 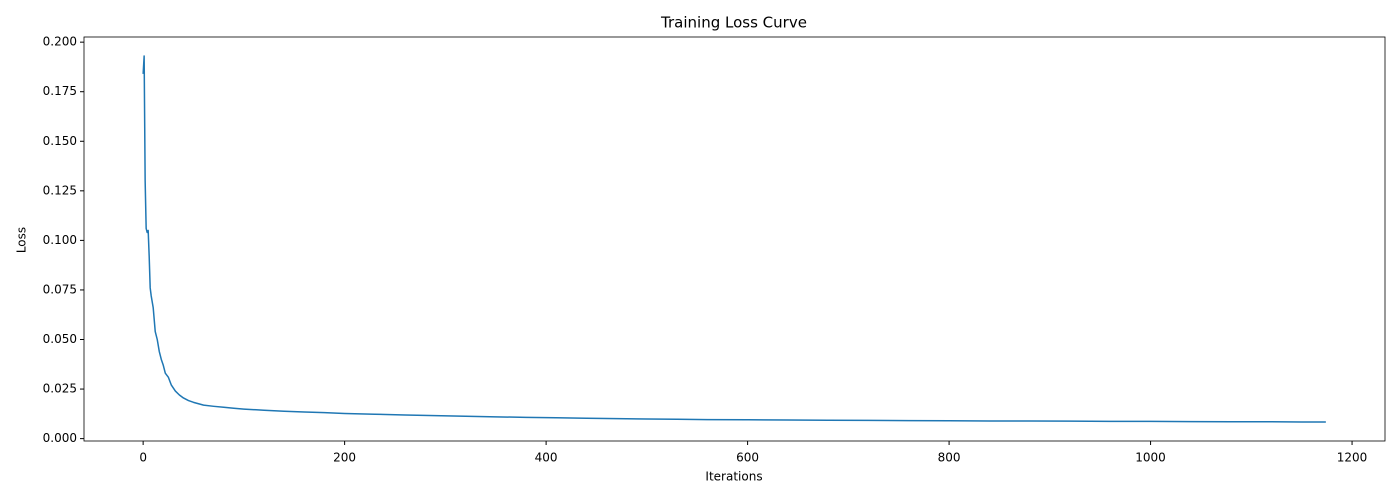 What do you see at coordinates (60, 438) in the screenshot?
I see `y-tick-label: 0.000` at bounding box center [60, 438].